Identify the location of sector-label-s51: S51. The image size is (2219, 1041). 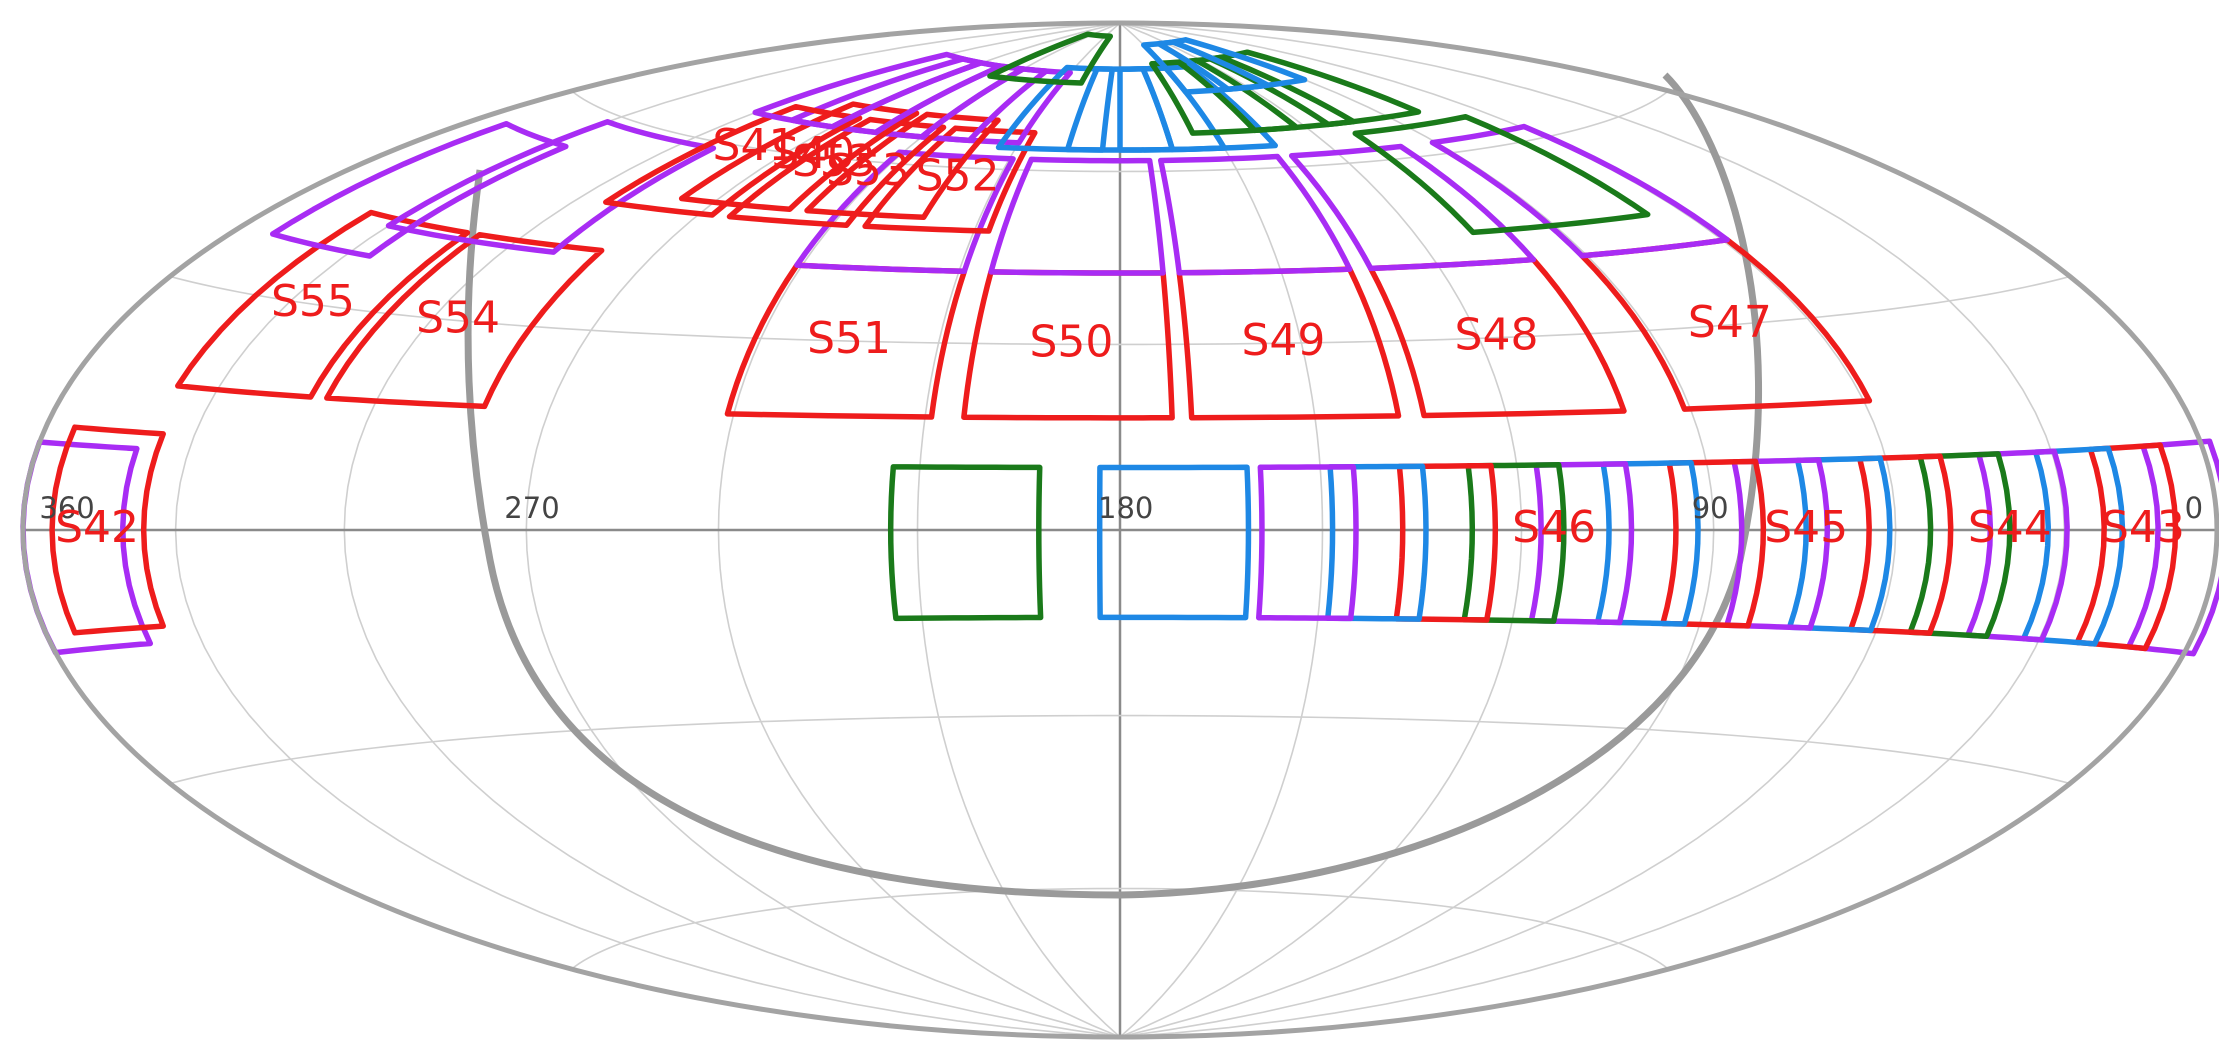
(849, 338).